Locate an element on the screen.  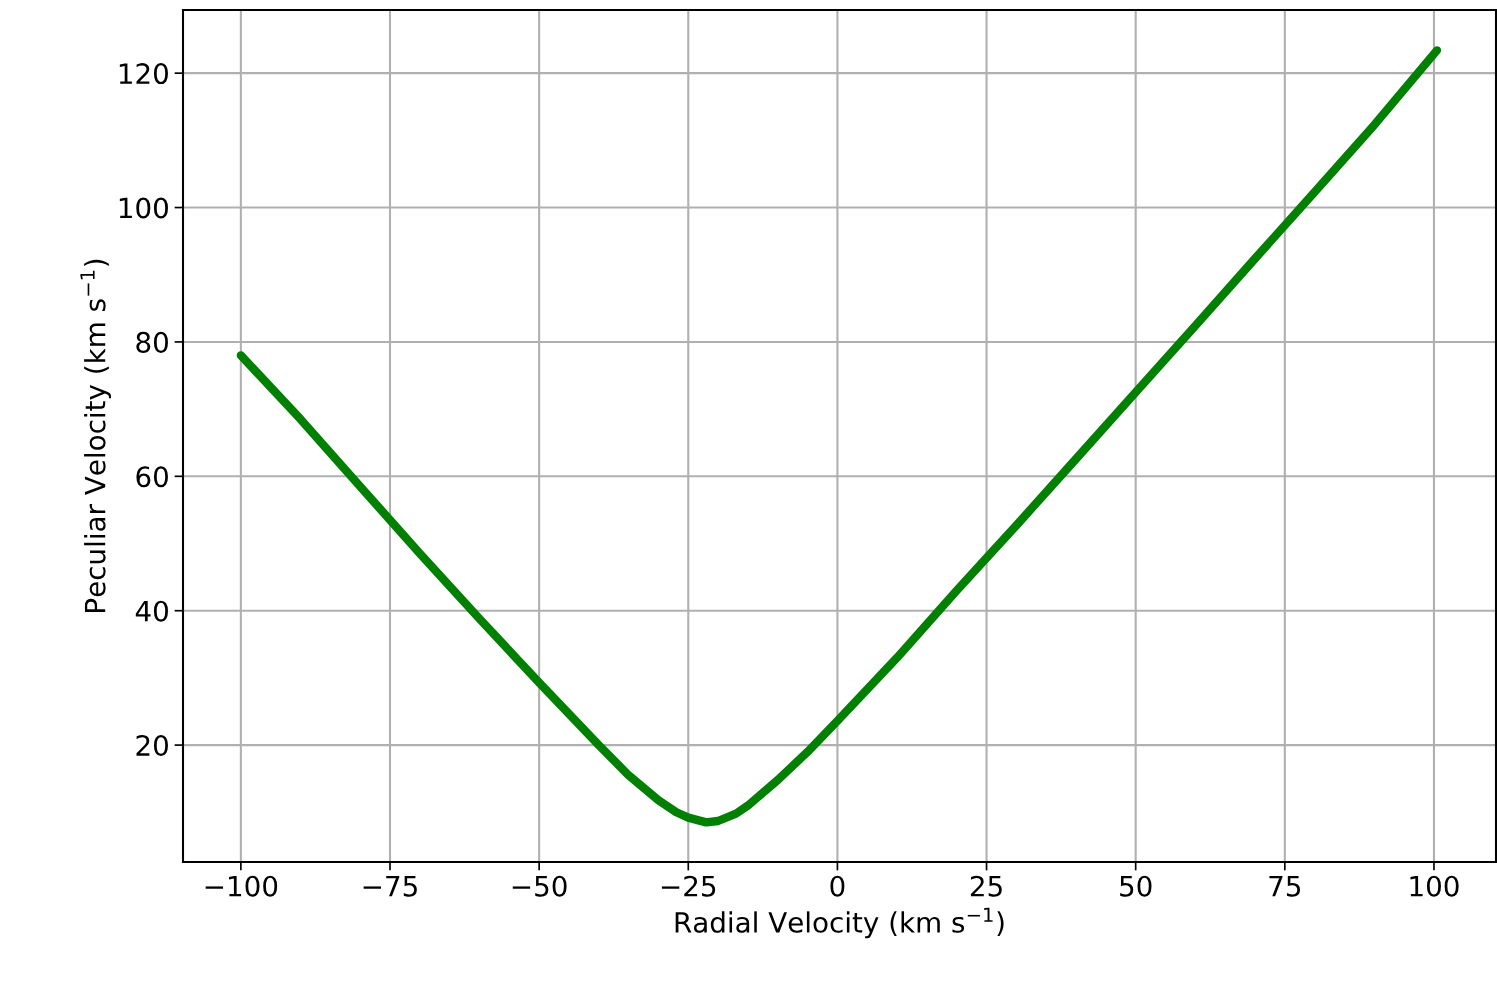
x-tick-label: 75 is located at coordinates (1285, 886).